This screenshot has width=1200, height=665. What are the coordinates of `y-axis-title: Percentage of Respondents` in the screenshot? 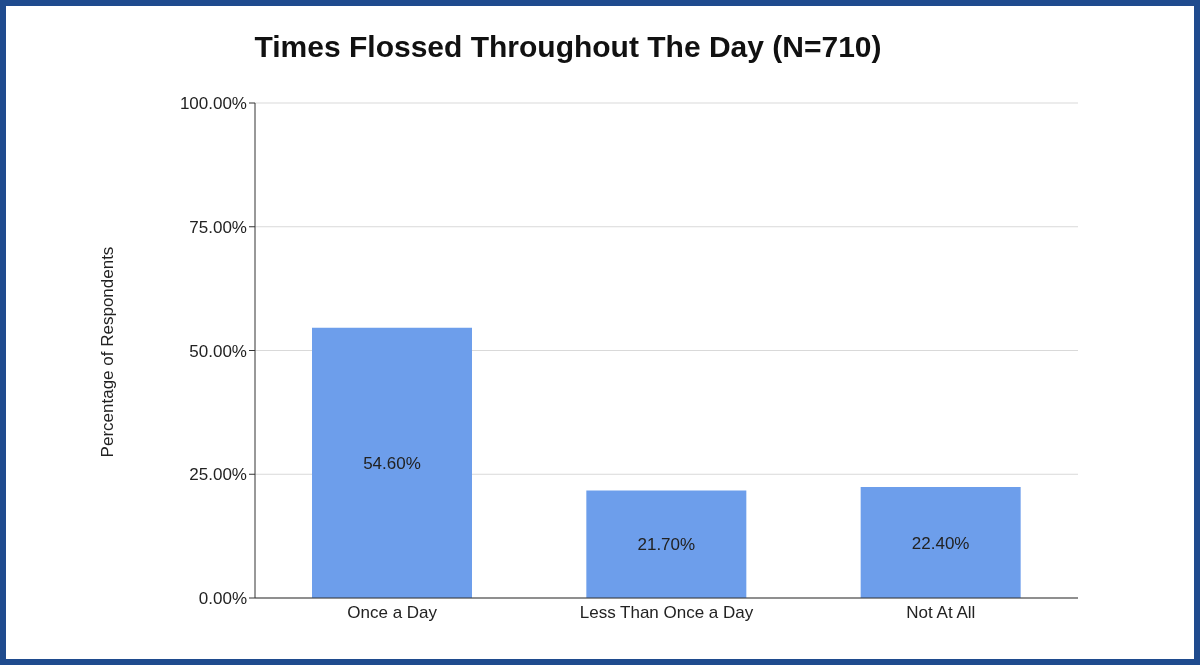 It's located at (108, 352).